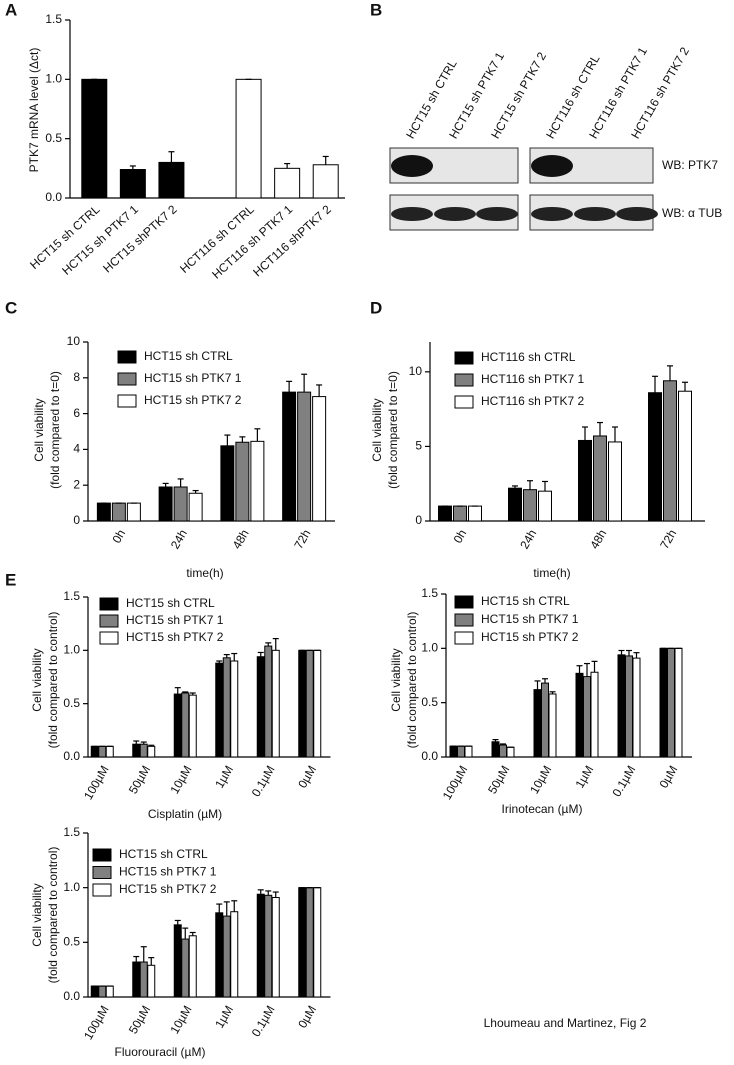 This screenshot has height=1065, width=734. Describe the element at coordinates (76, 520) in the screenshot. I see `y-tick-label: 0` at that location.